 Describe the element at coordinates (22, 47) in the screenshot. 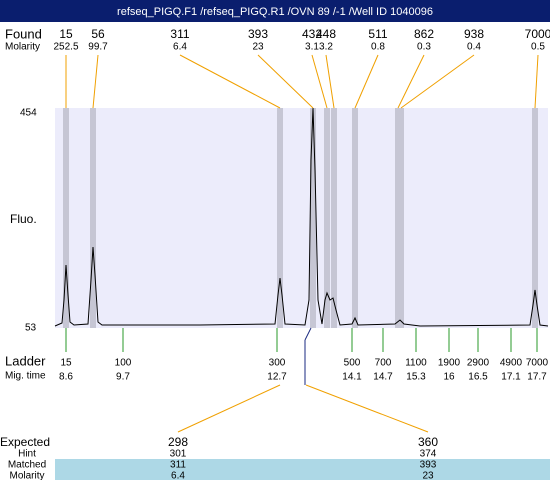

I see `found-molarity-label: Molarity` at that location.